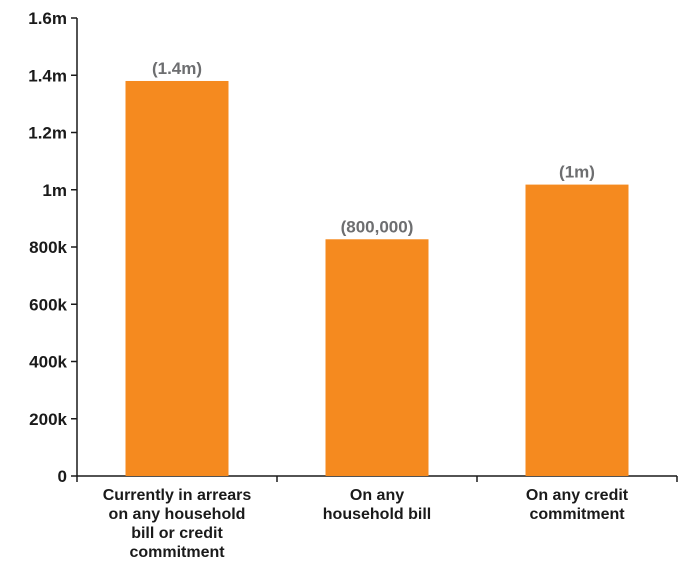 The height and width of the screenshot is (570, 683). What do you see at coordinates (47, 133) in the screenshot?
I see `y-tick-label: 1.2m` at bounding box center [47, 133].